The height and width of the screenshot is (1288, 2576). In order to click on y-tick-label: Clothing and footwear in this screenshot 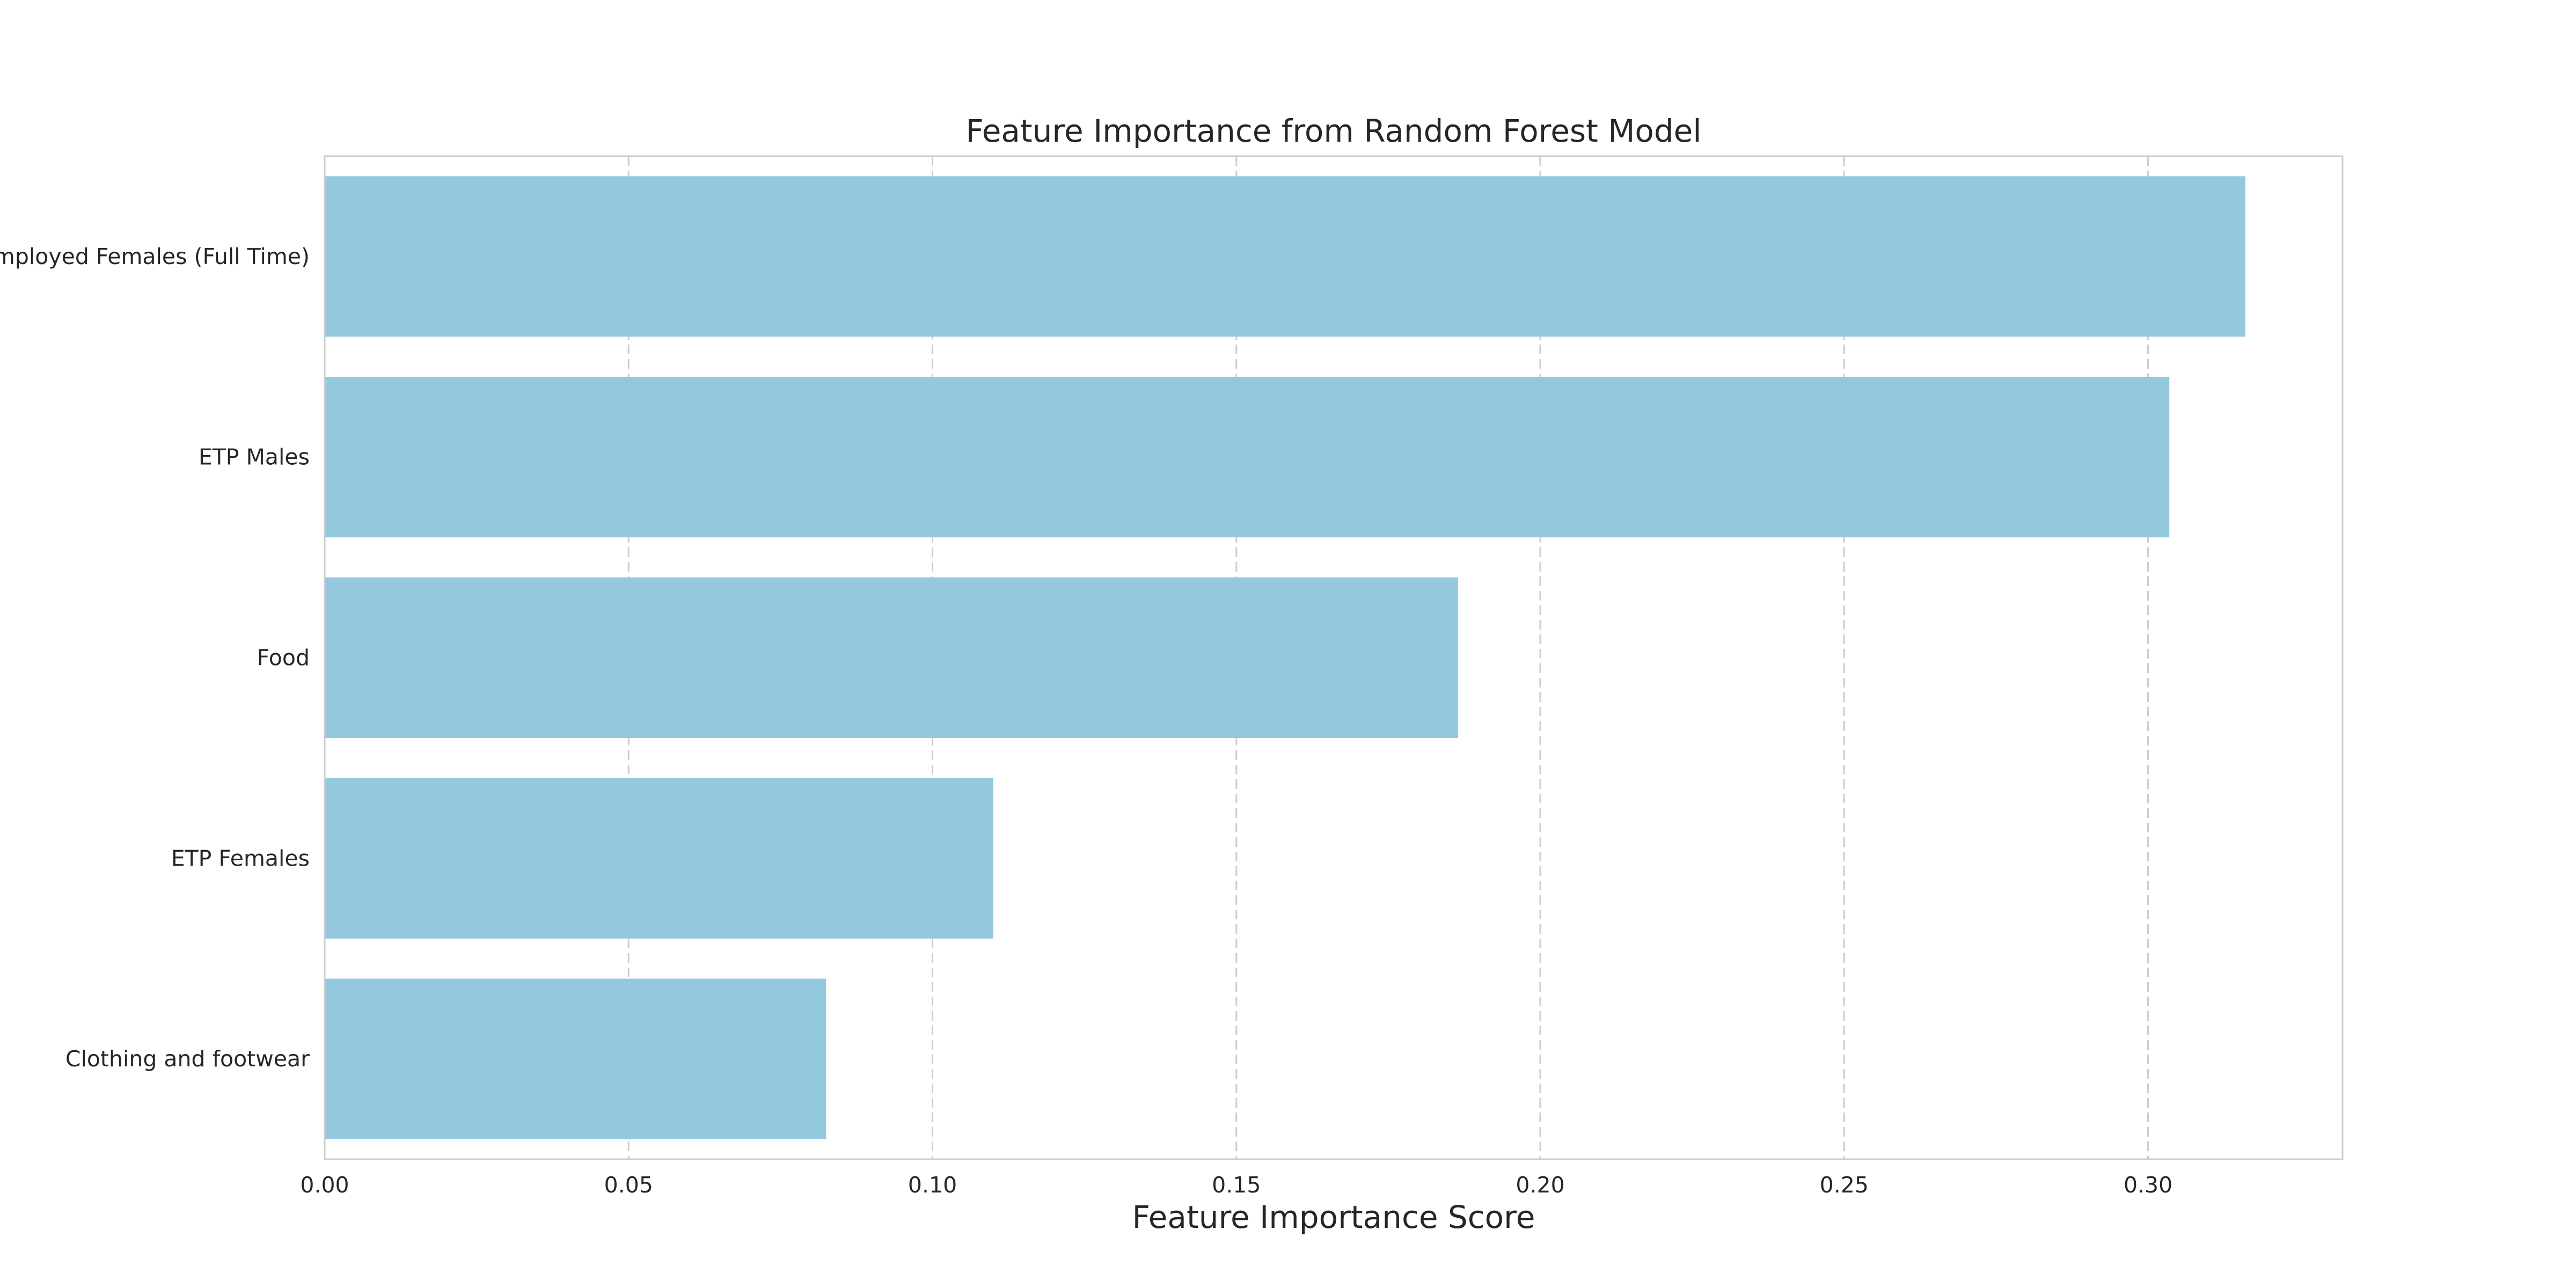, I will do `click(187, 1059)`.